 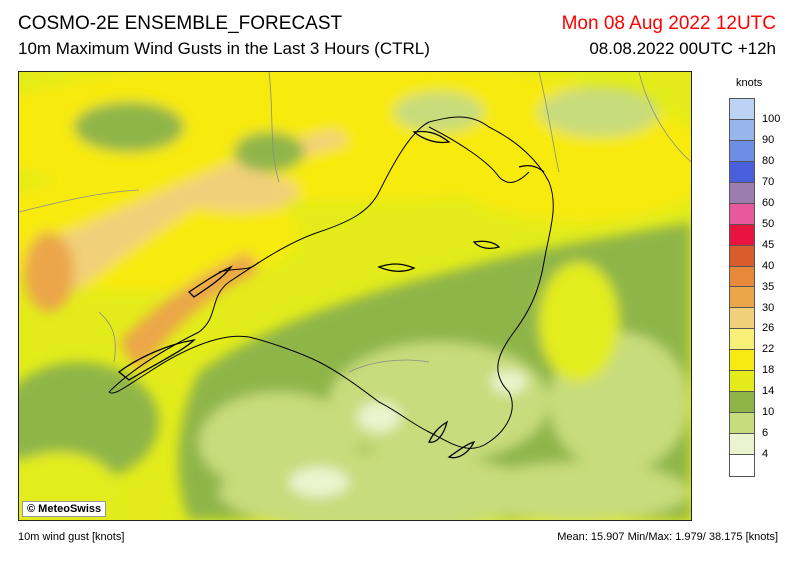 What do you see at coordinates (682, 48) in the screenshot?
I see `run-time: 08.08.2022 00UTC +12h` at bounding box center [682, 48].